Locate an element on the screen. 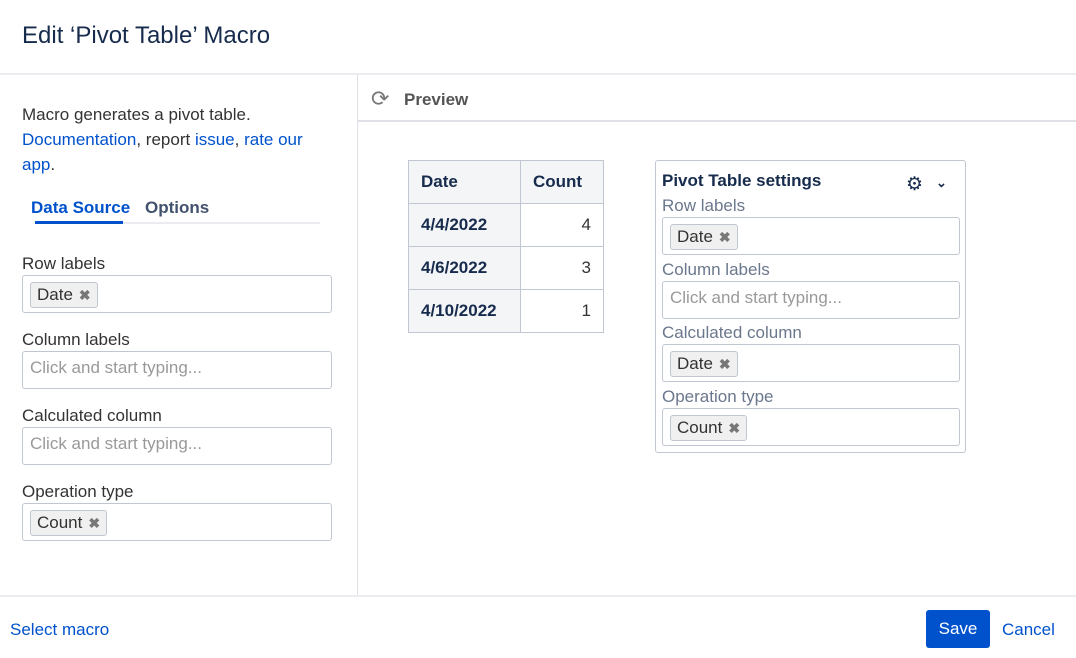  row-count: 4 is located at coordinates (562, 225).